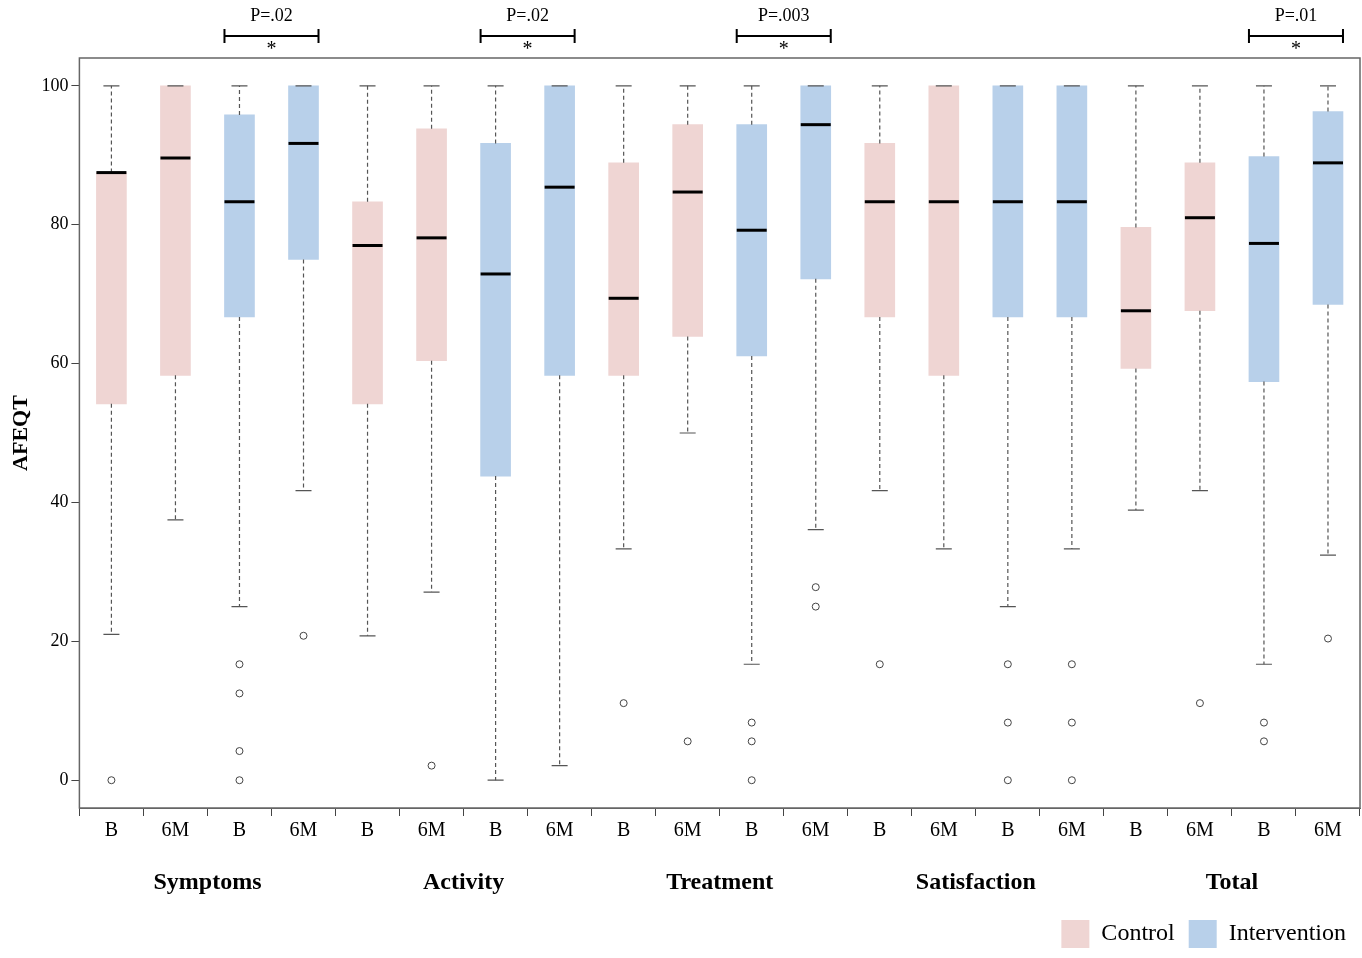  I want to click on y-tick-label: 40, so click(59, 501).